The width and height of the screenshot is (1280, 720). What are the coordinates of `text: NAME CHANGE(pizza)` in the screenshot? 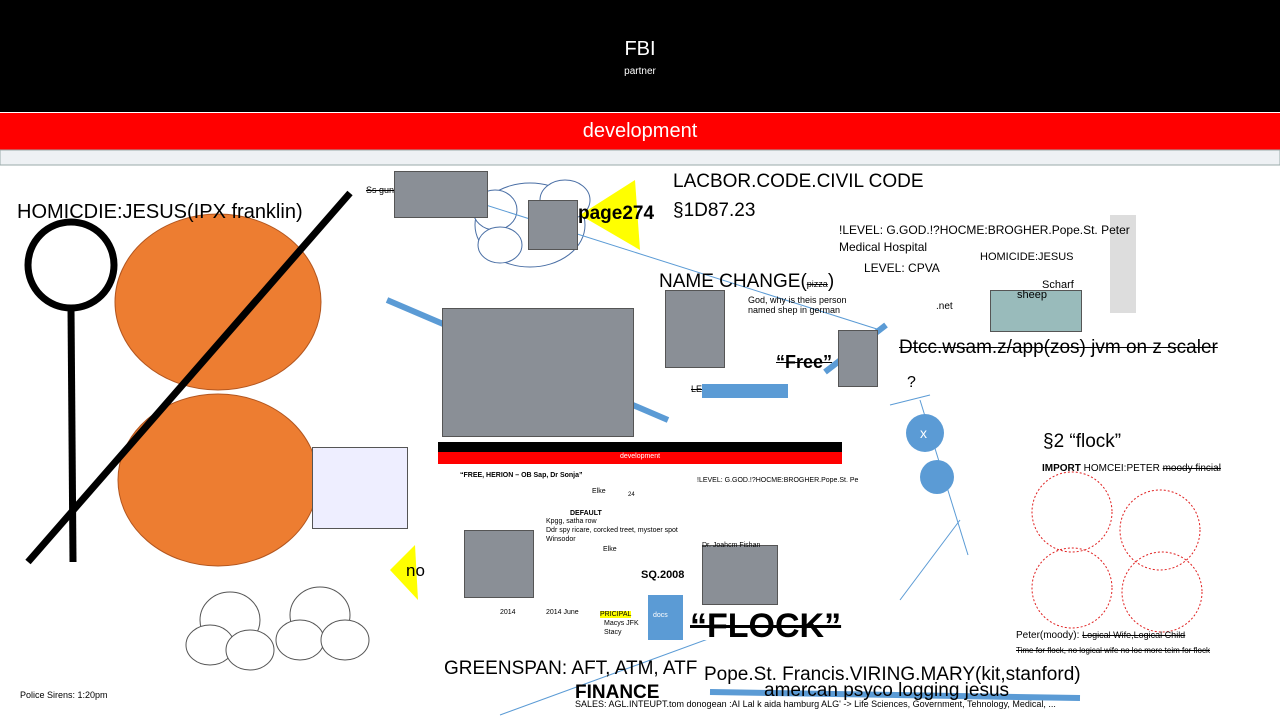 It's located at (746, 282).